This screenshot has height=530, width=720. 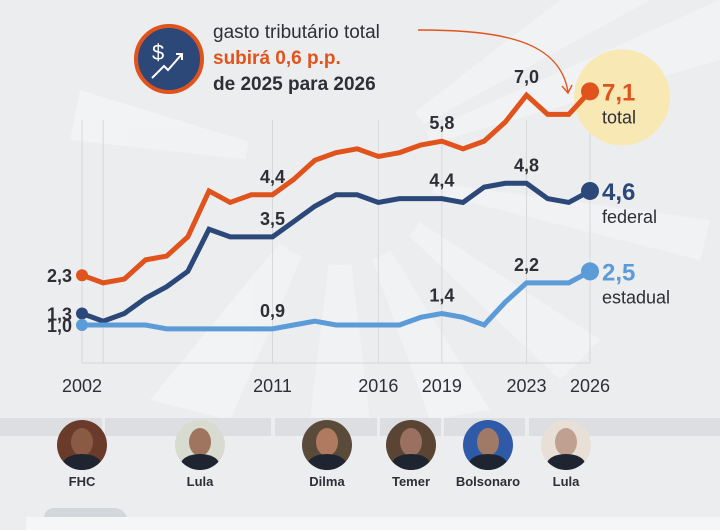 What do you see at coordinates (82, 325) in the screenshot?
I see `estadual-start-point` at bounding box center [82, 325].